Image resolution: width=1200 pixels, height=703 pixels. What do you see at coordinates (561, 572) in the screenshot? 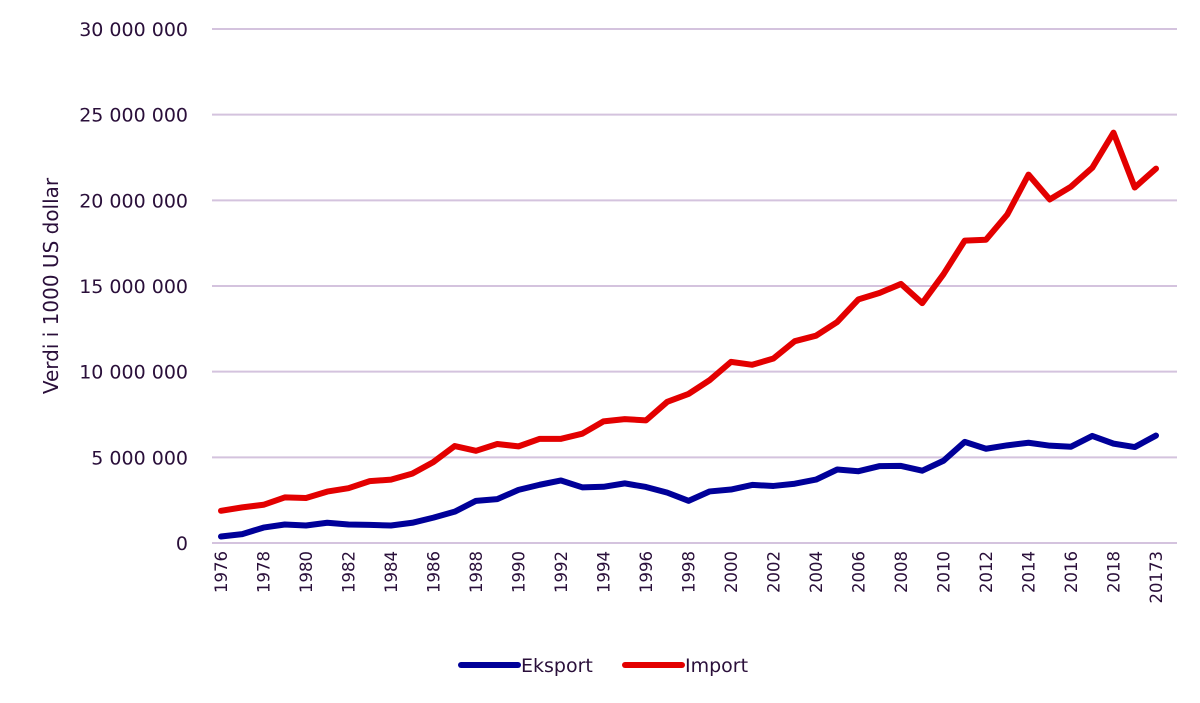
I see `x-tick-label: 1992` at bounding box center [561, 572].